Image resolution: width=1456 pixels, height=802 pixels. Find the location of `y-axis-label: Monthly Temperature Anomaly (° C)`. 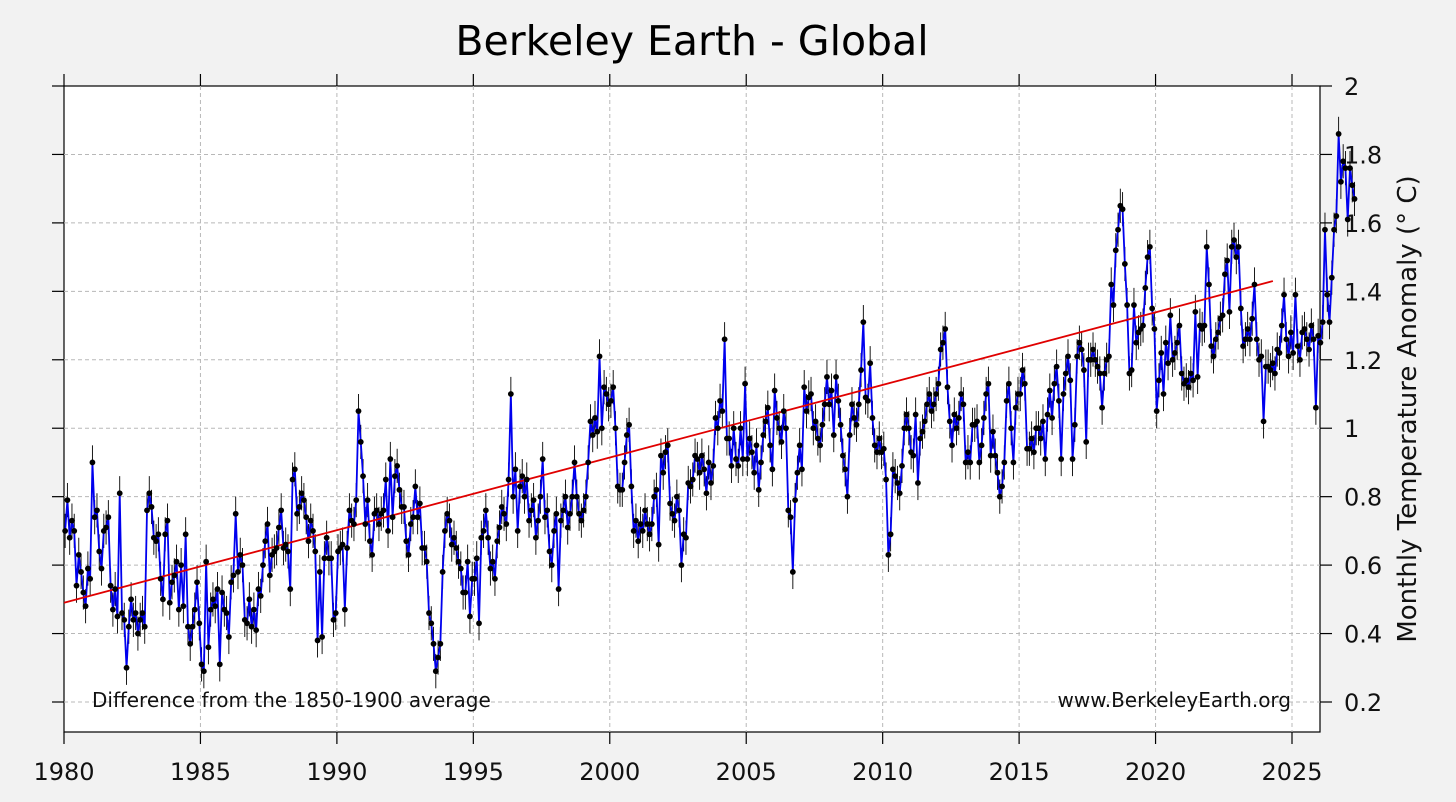

y-axis-label: Monthly Temperature Anomaly (° C) is located at coordinates (1408, 408).